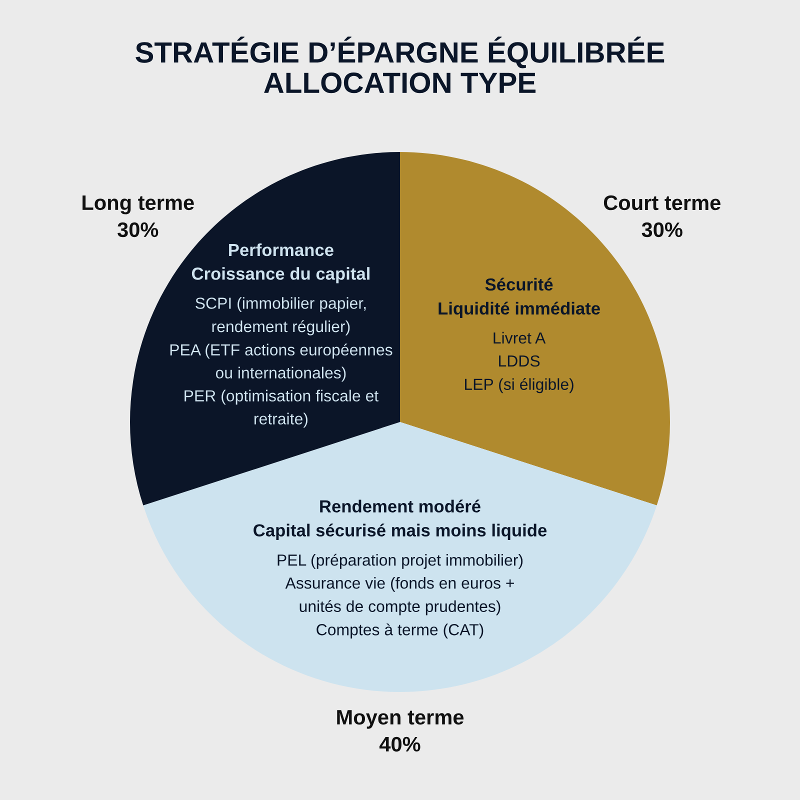  What do you see at coordinates (662, 202) in the screenshot?
I see `slice-label: Court terme` at bounding box center [662, 202].